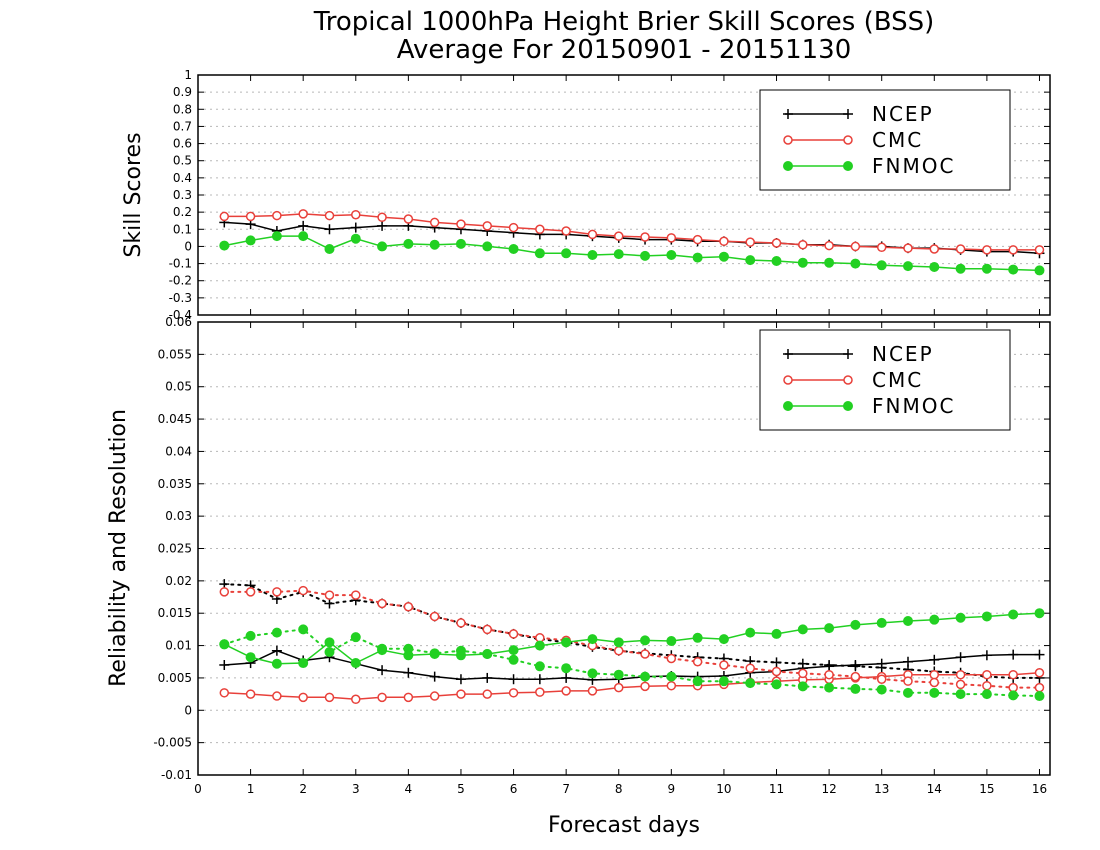  What do you see at coordinates (178, 581) in the screenshot?
I see `y-tick-label: 0.02` at bounding box center [178, 581].